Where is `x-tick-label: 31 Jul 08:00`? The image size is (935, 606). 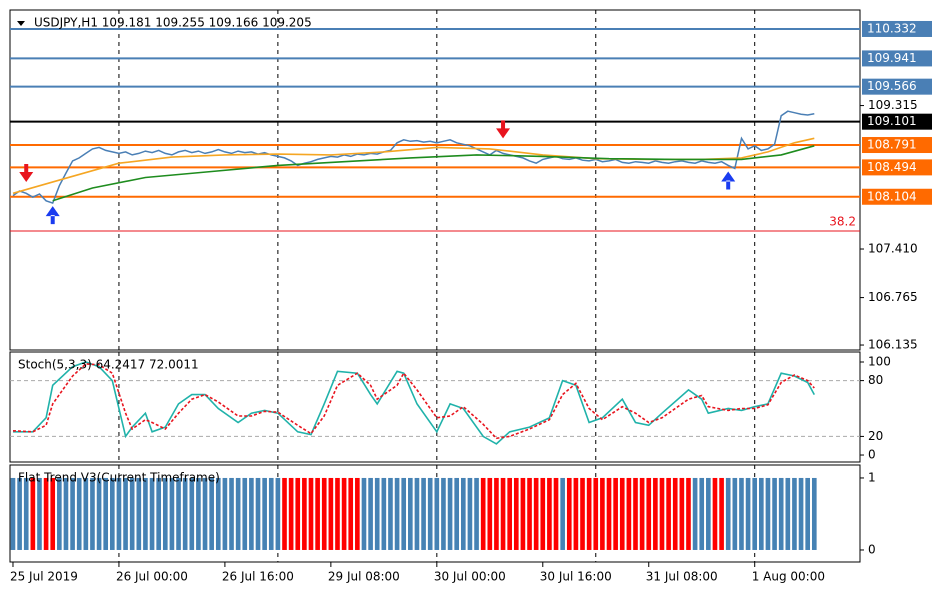
x-tick-label: 31 Jul 08:00 is located at coordinates (682, 577).